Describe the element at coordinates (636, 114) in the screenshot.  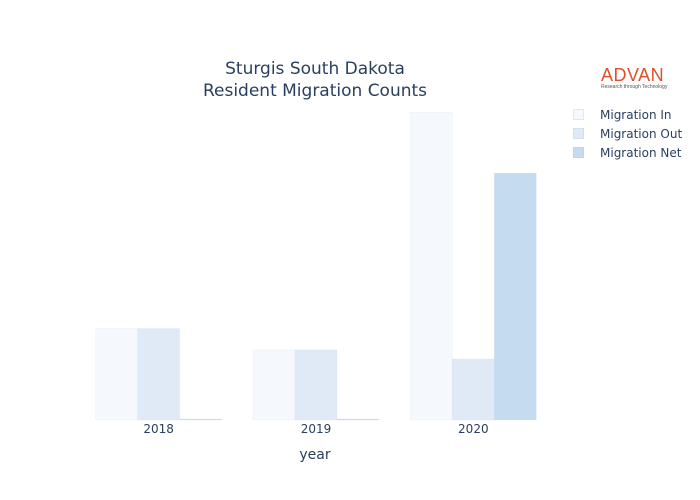
I see `legend-label-in: Migration In` at that location.